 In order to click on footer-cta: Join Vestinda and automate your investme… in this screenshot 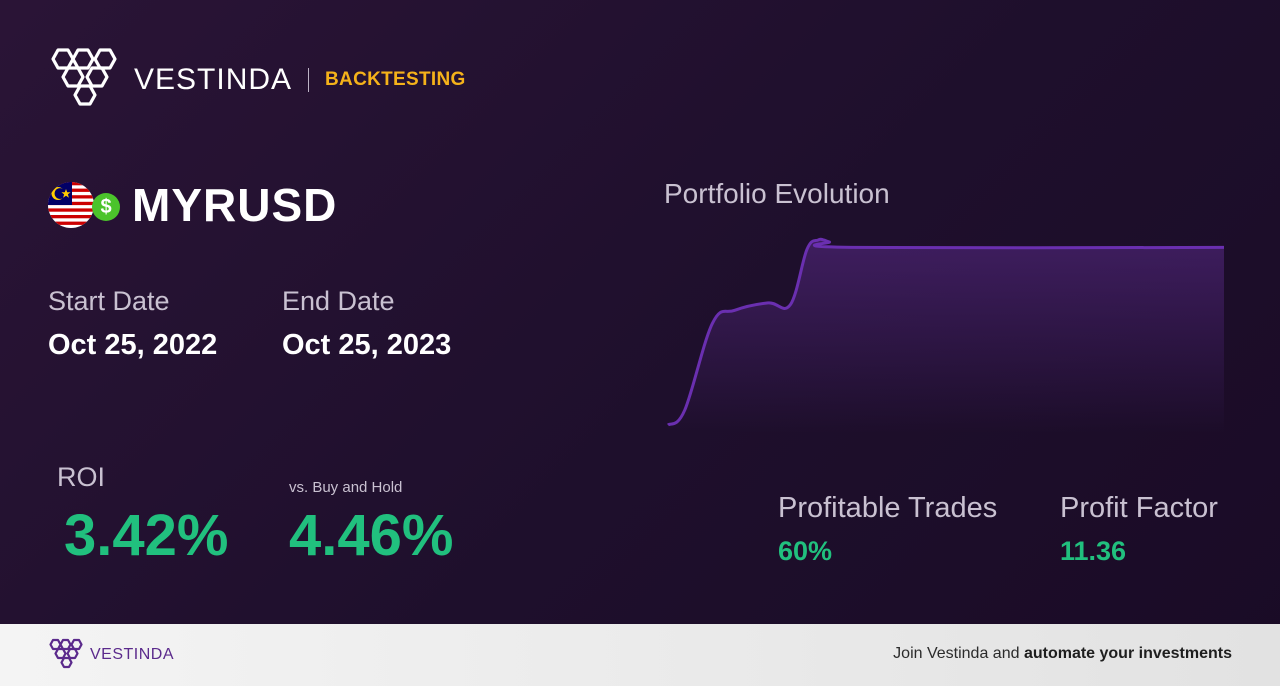, I will do `click(1062, 654)`.